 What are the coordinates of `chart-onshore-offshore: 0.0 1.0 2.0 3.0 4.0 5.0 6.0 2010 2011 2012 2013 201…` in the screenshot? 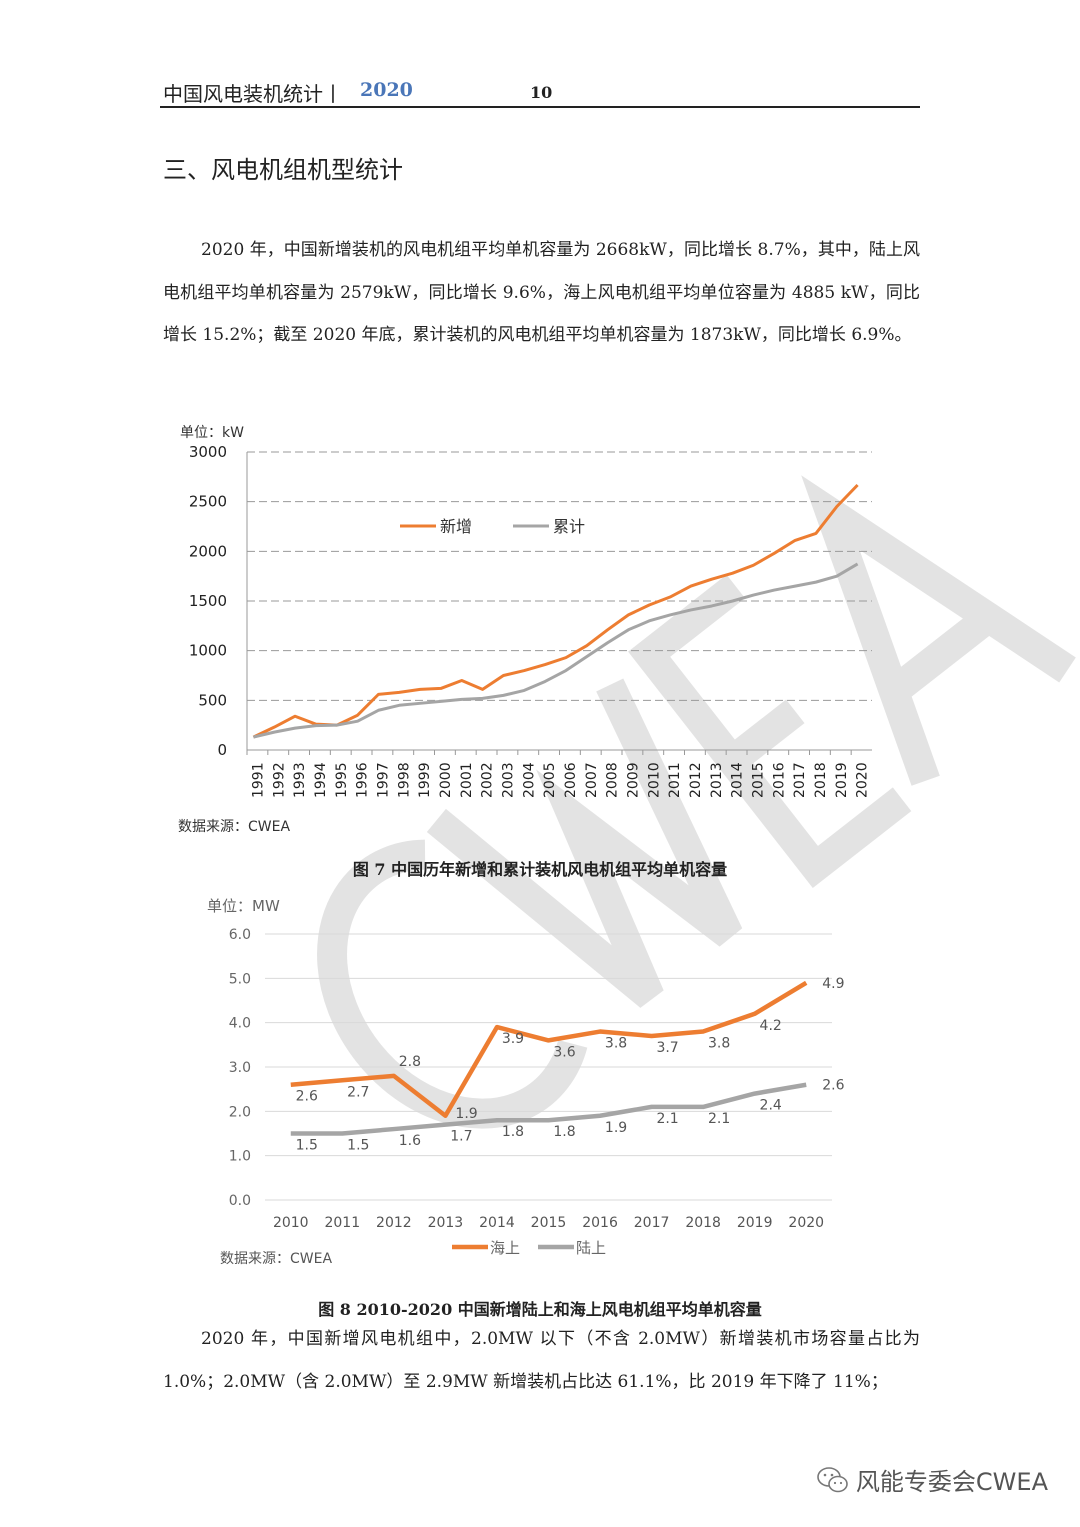 It's located at (537, 1092).